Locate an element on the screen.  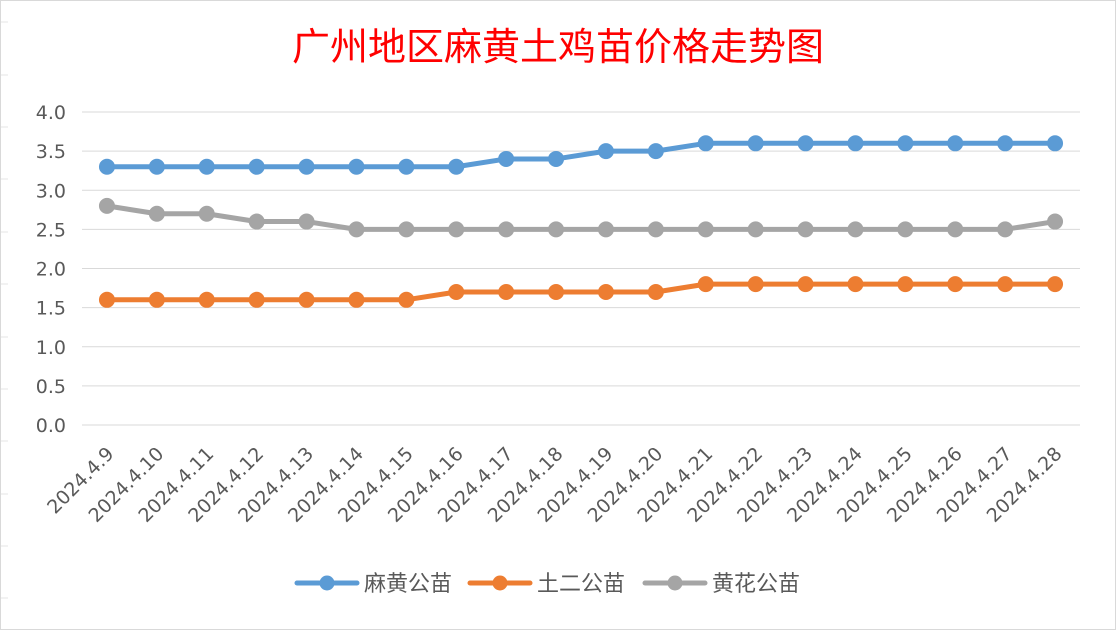
legend-item: 土二公苗 is located at coordinates (546, 584).